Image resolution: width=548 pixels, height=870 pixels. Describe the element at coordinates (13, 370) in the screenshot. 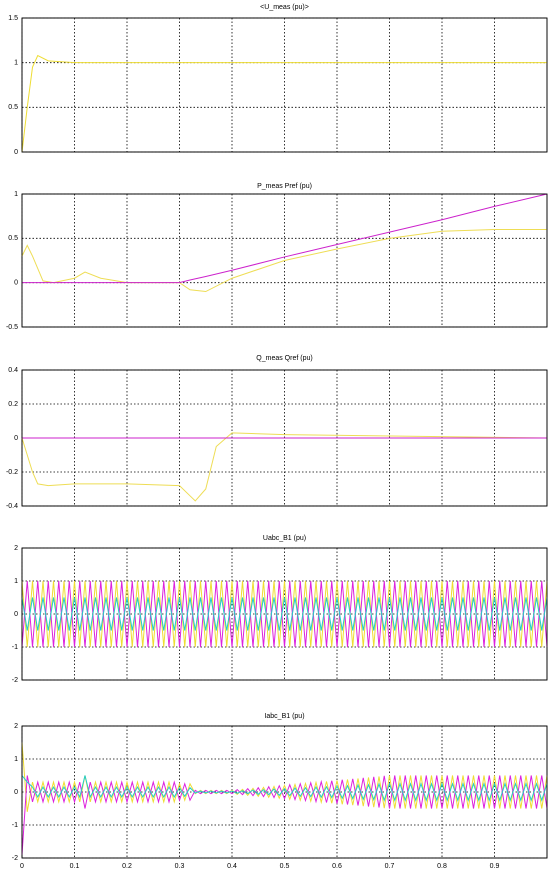

I see `y-tick-label: 0.4` at that location.